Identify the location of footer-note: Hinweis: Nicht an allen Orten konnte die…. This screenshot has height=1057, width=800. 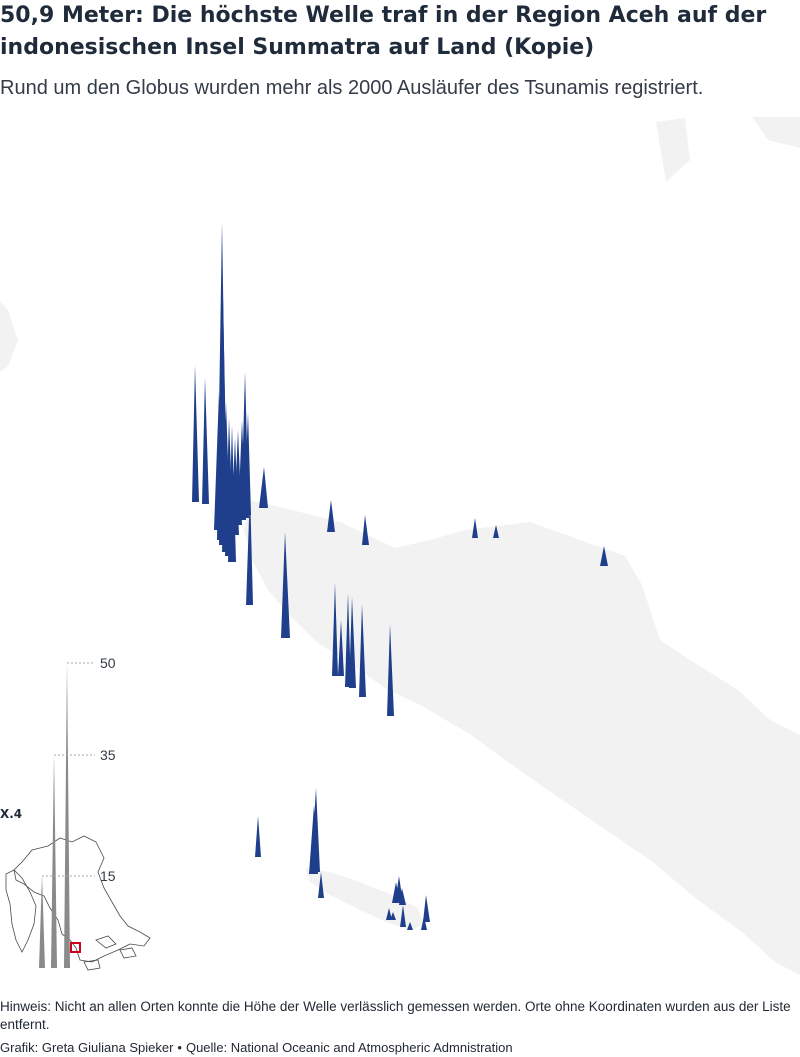
(395, 1015).